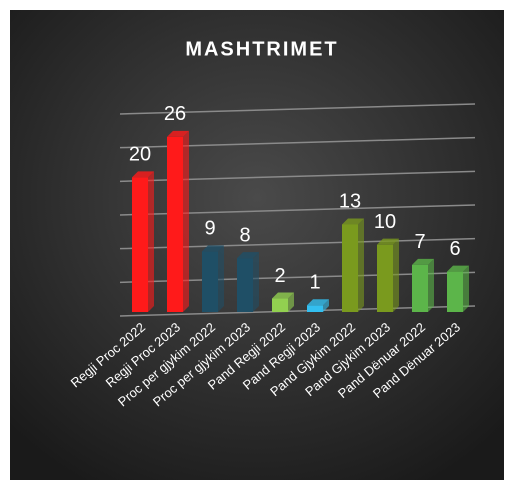 This screenshot has height=496, width=516. I want to click on data-label: 26, so click(175, 114).